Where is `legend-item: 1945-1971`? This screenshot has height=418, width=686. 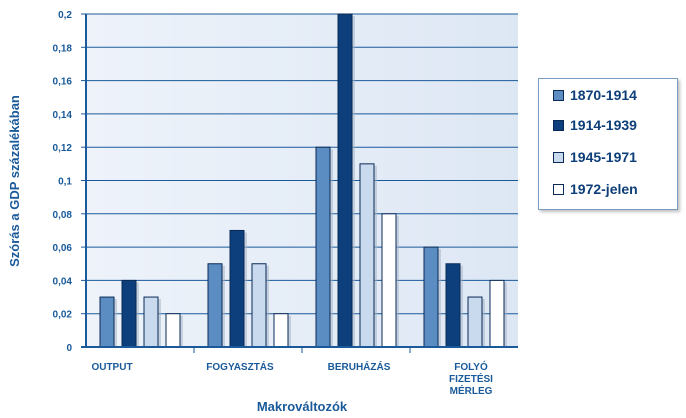 legend-item: 1945-1971 is located at coordinates (595, 157).